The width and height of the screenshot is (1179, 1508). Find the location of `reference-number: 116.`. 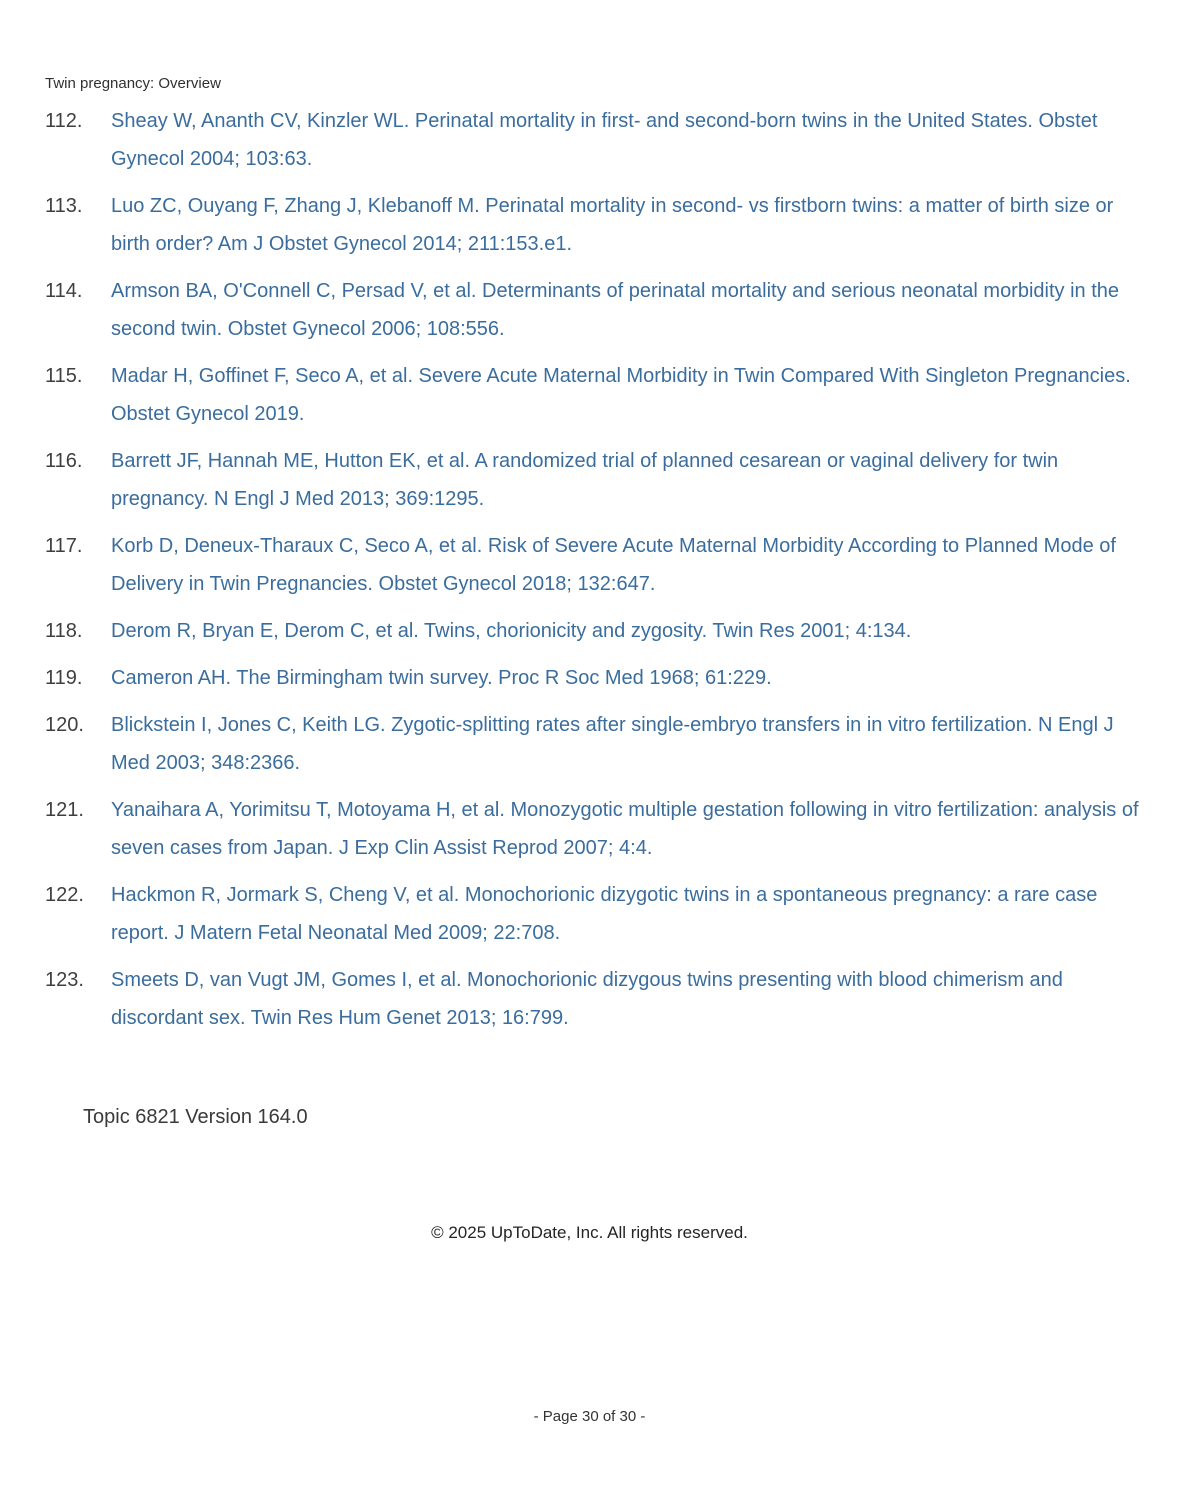

reference-number: 116. is located at coordinates (64, 461).